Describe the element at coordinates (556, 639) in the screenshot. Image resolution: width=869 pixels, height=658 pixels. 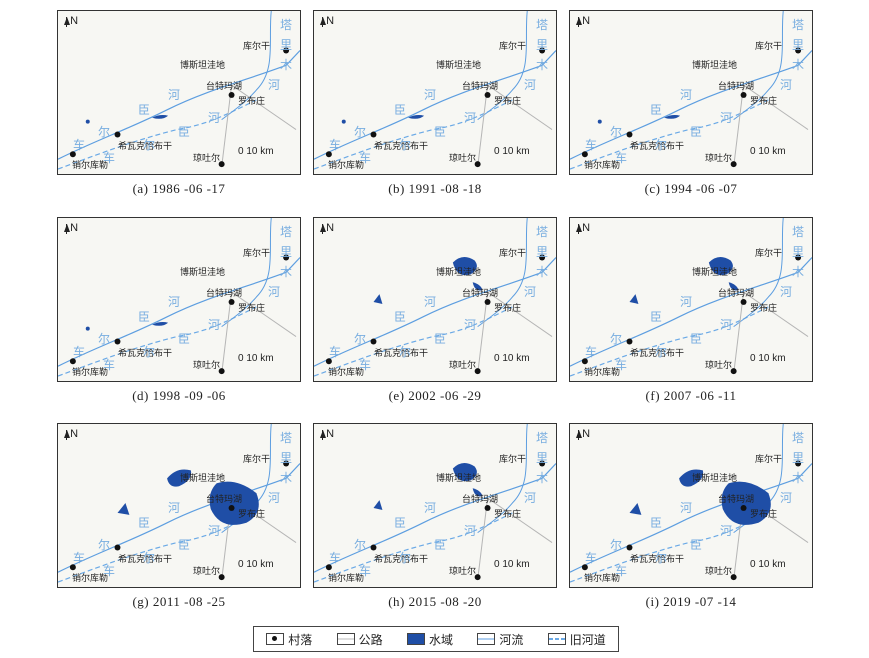
I see `old-river-symbol-icon` at that location.